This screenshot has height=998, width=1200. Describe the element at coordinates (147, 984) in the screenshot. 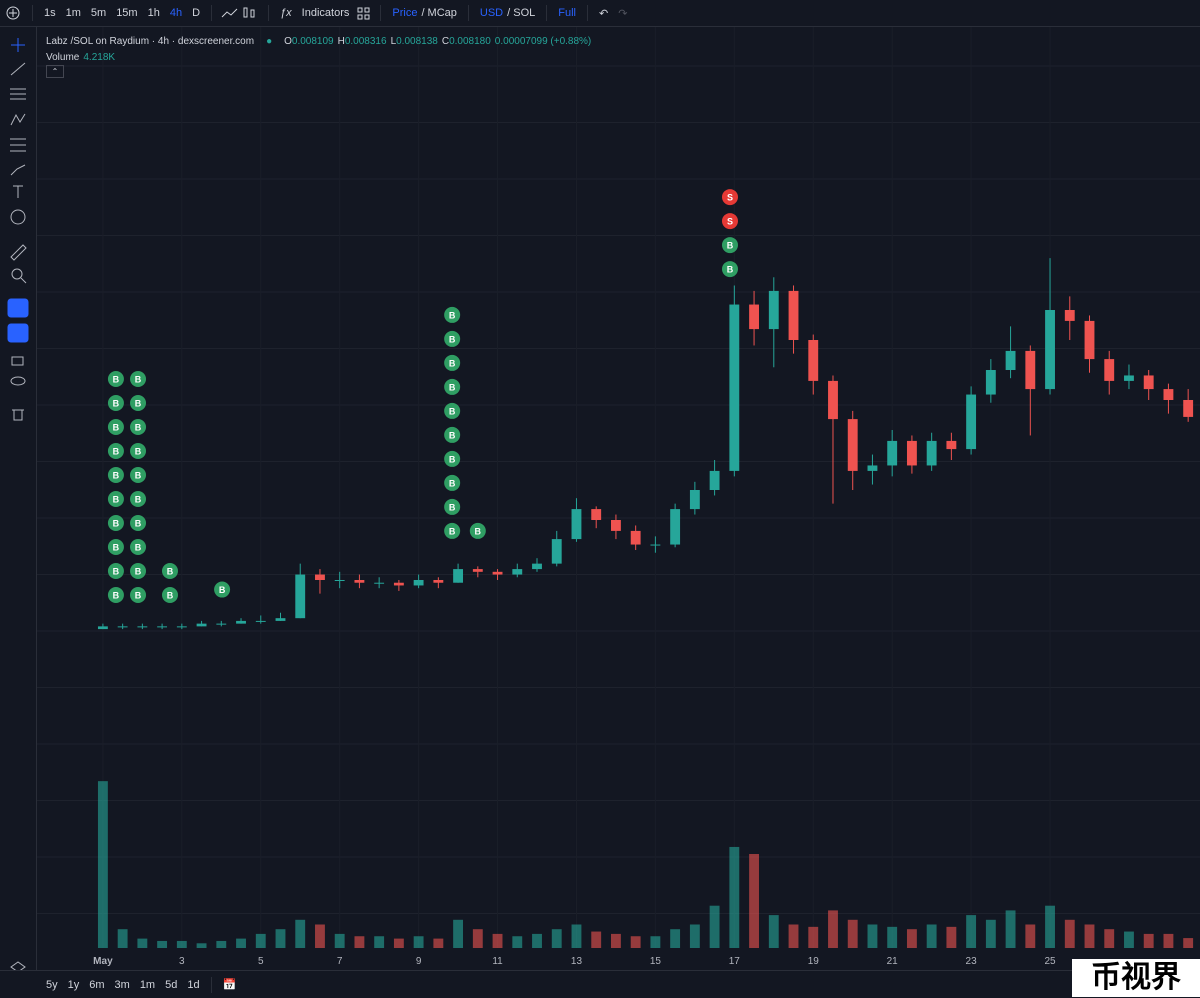

I see `range-button: 1m` at that location.